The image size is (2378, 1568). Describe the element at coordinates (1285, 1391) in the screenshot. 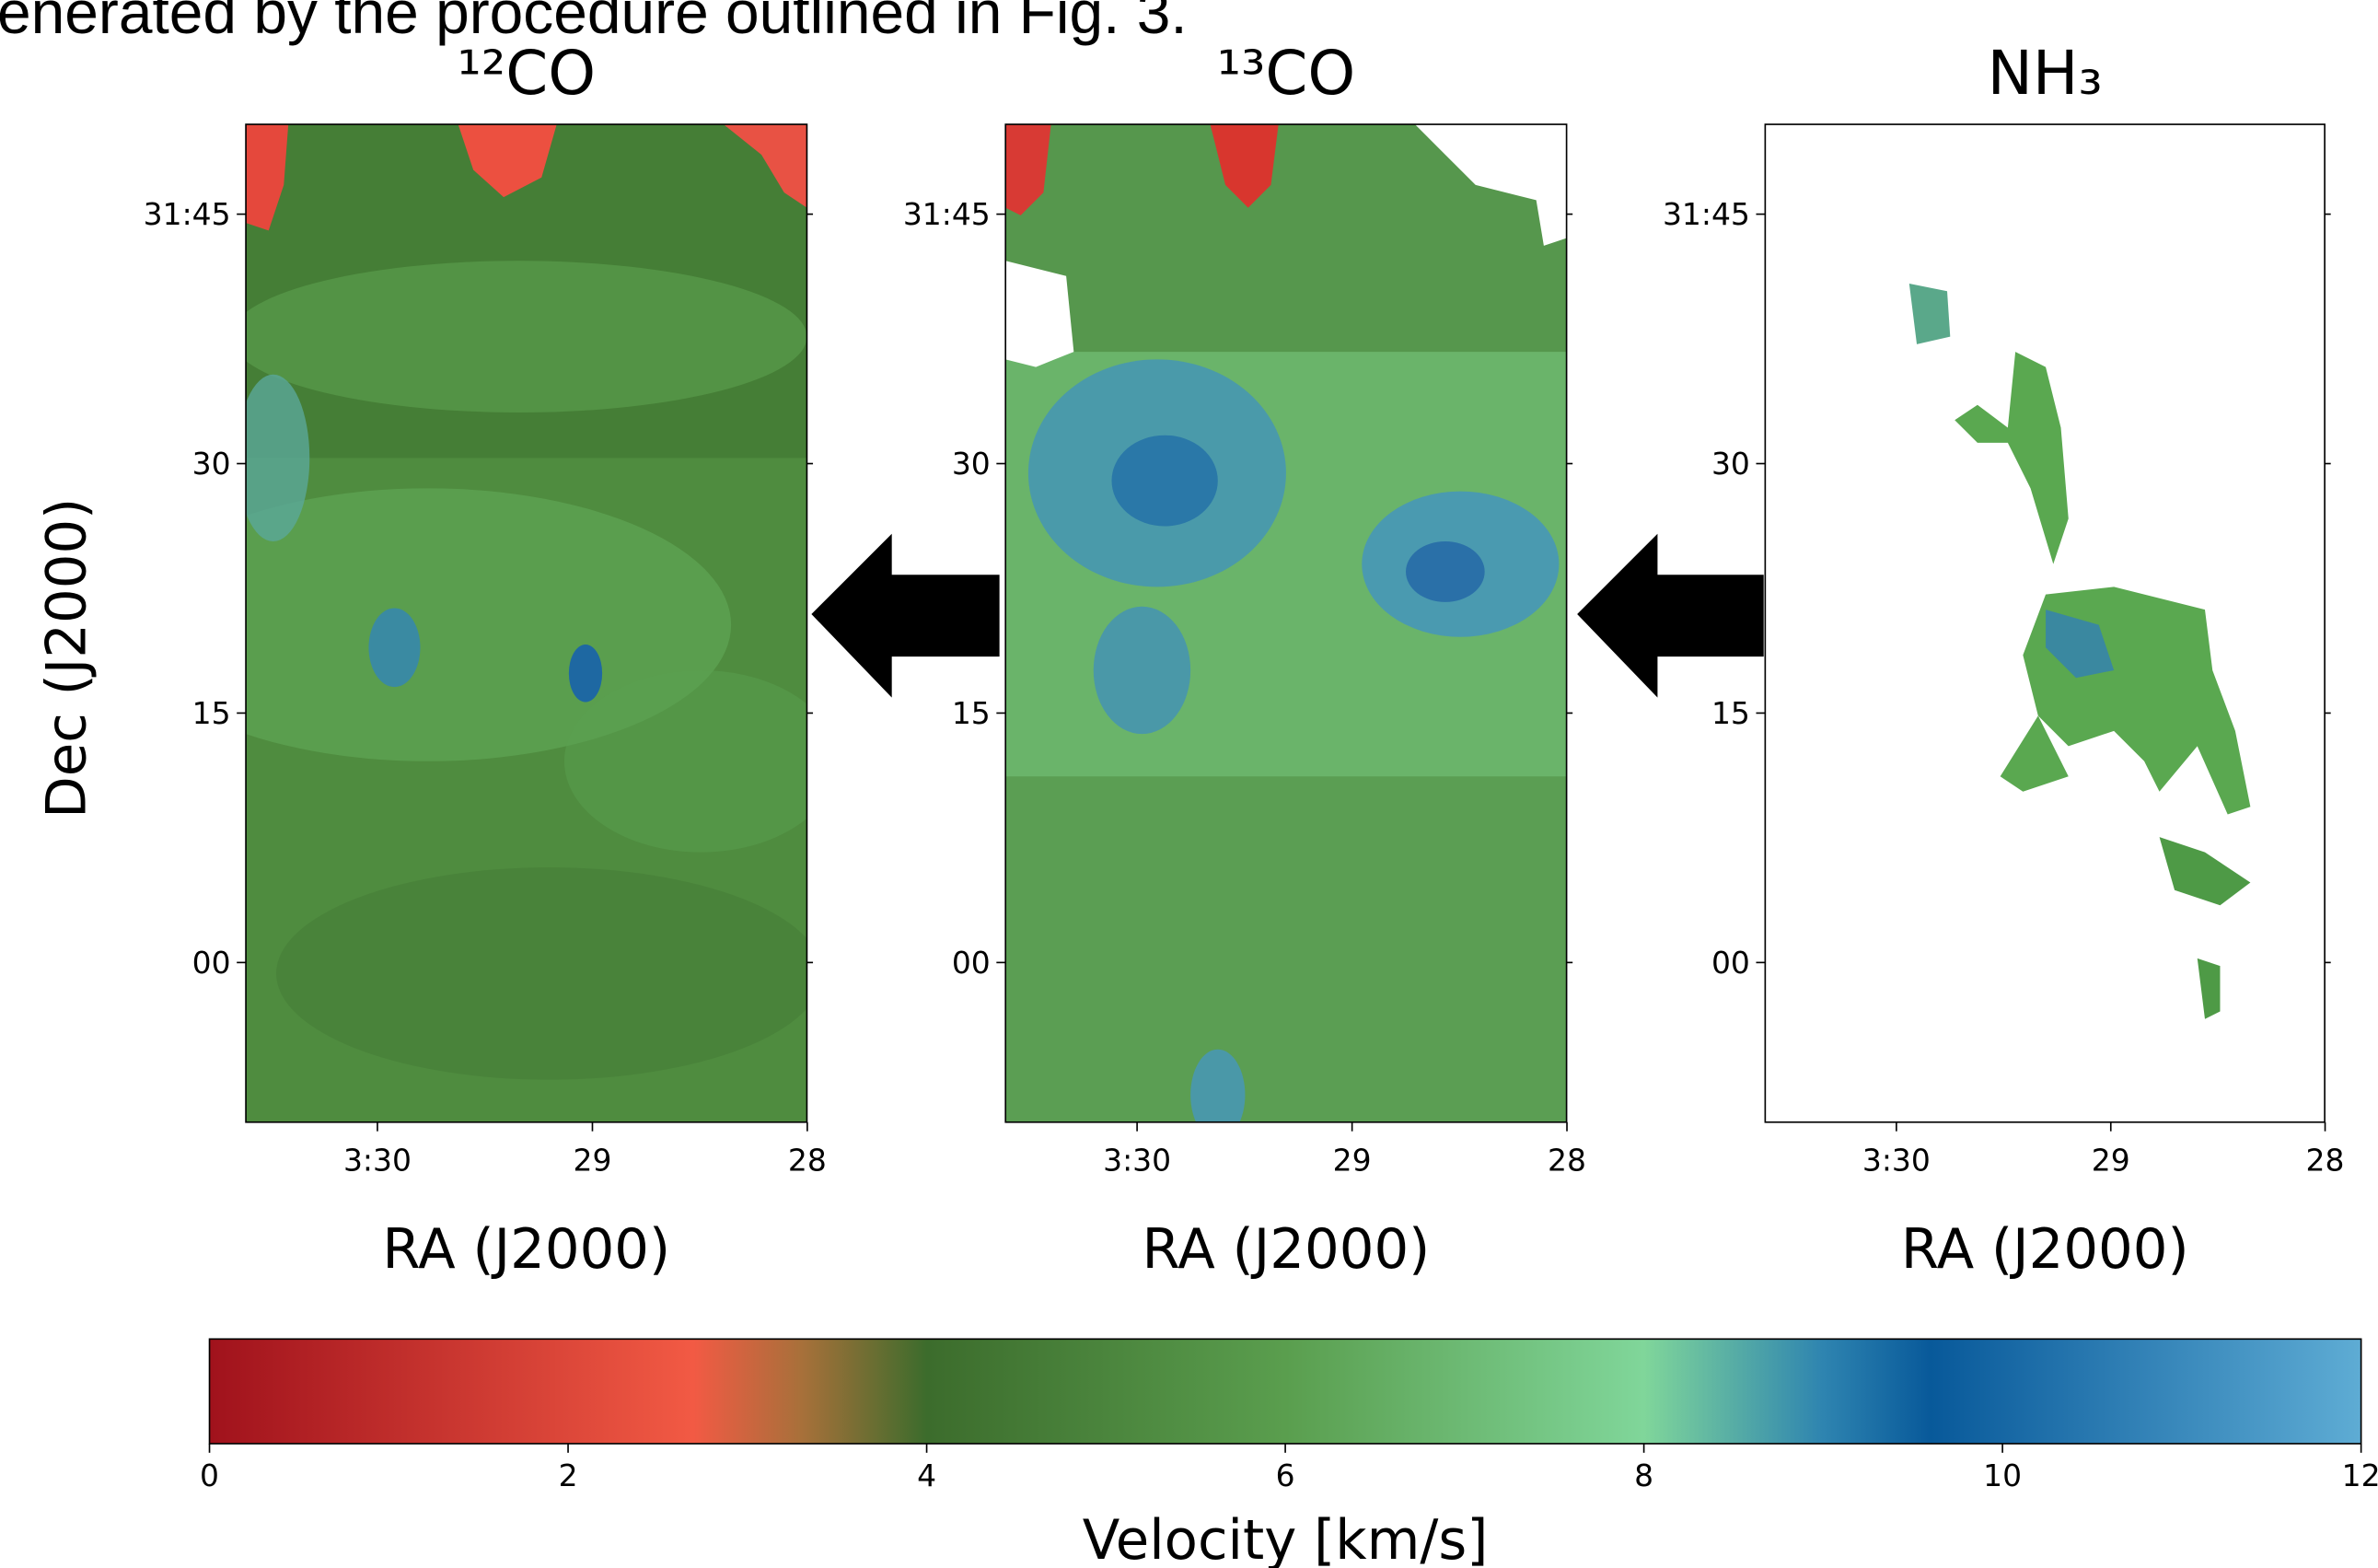

I see `colorbar` at that location.